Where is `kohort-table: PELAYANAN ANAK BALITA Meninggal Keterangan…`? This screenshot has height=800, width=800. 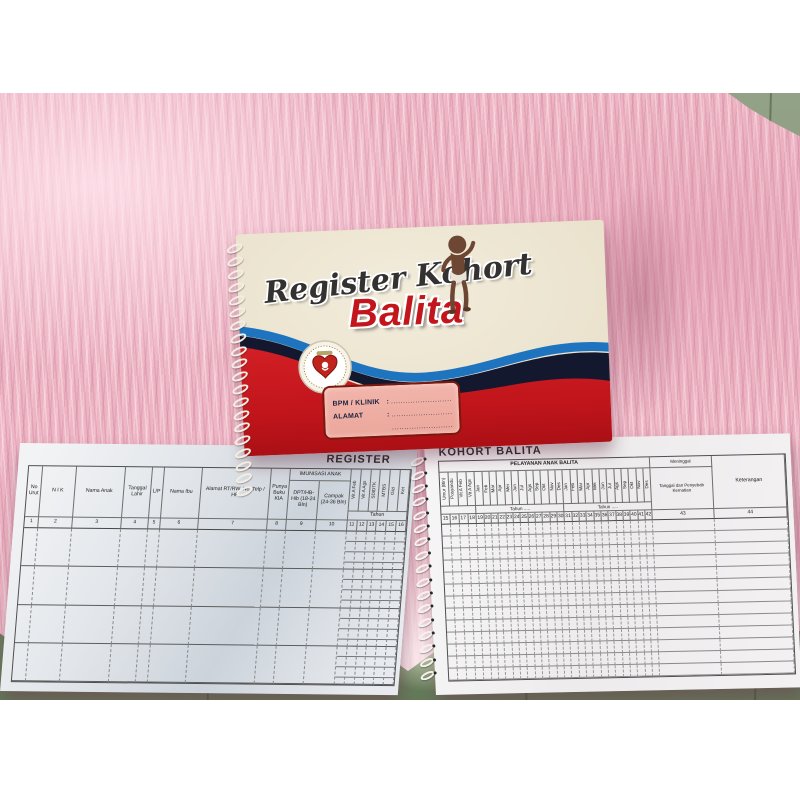
kohort-table: PELAYANAN ANAK BALITA Meninggal Keterangan… is located at coordinates (617, 567).